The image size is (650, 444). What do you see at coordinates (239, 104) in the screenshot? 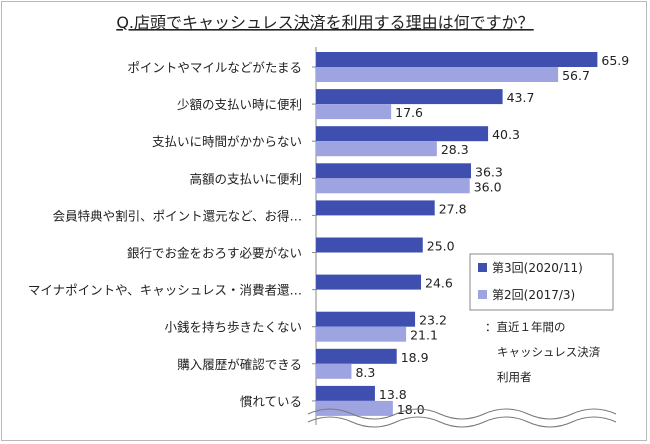
I see `category-label: 少額の支払い時に便利` at bounding box center [239, 104].